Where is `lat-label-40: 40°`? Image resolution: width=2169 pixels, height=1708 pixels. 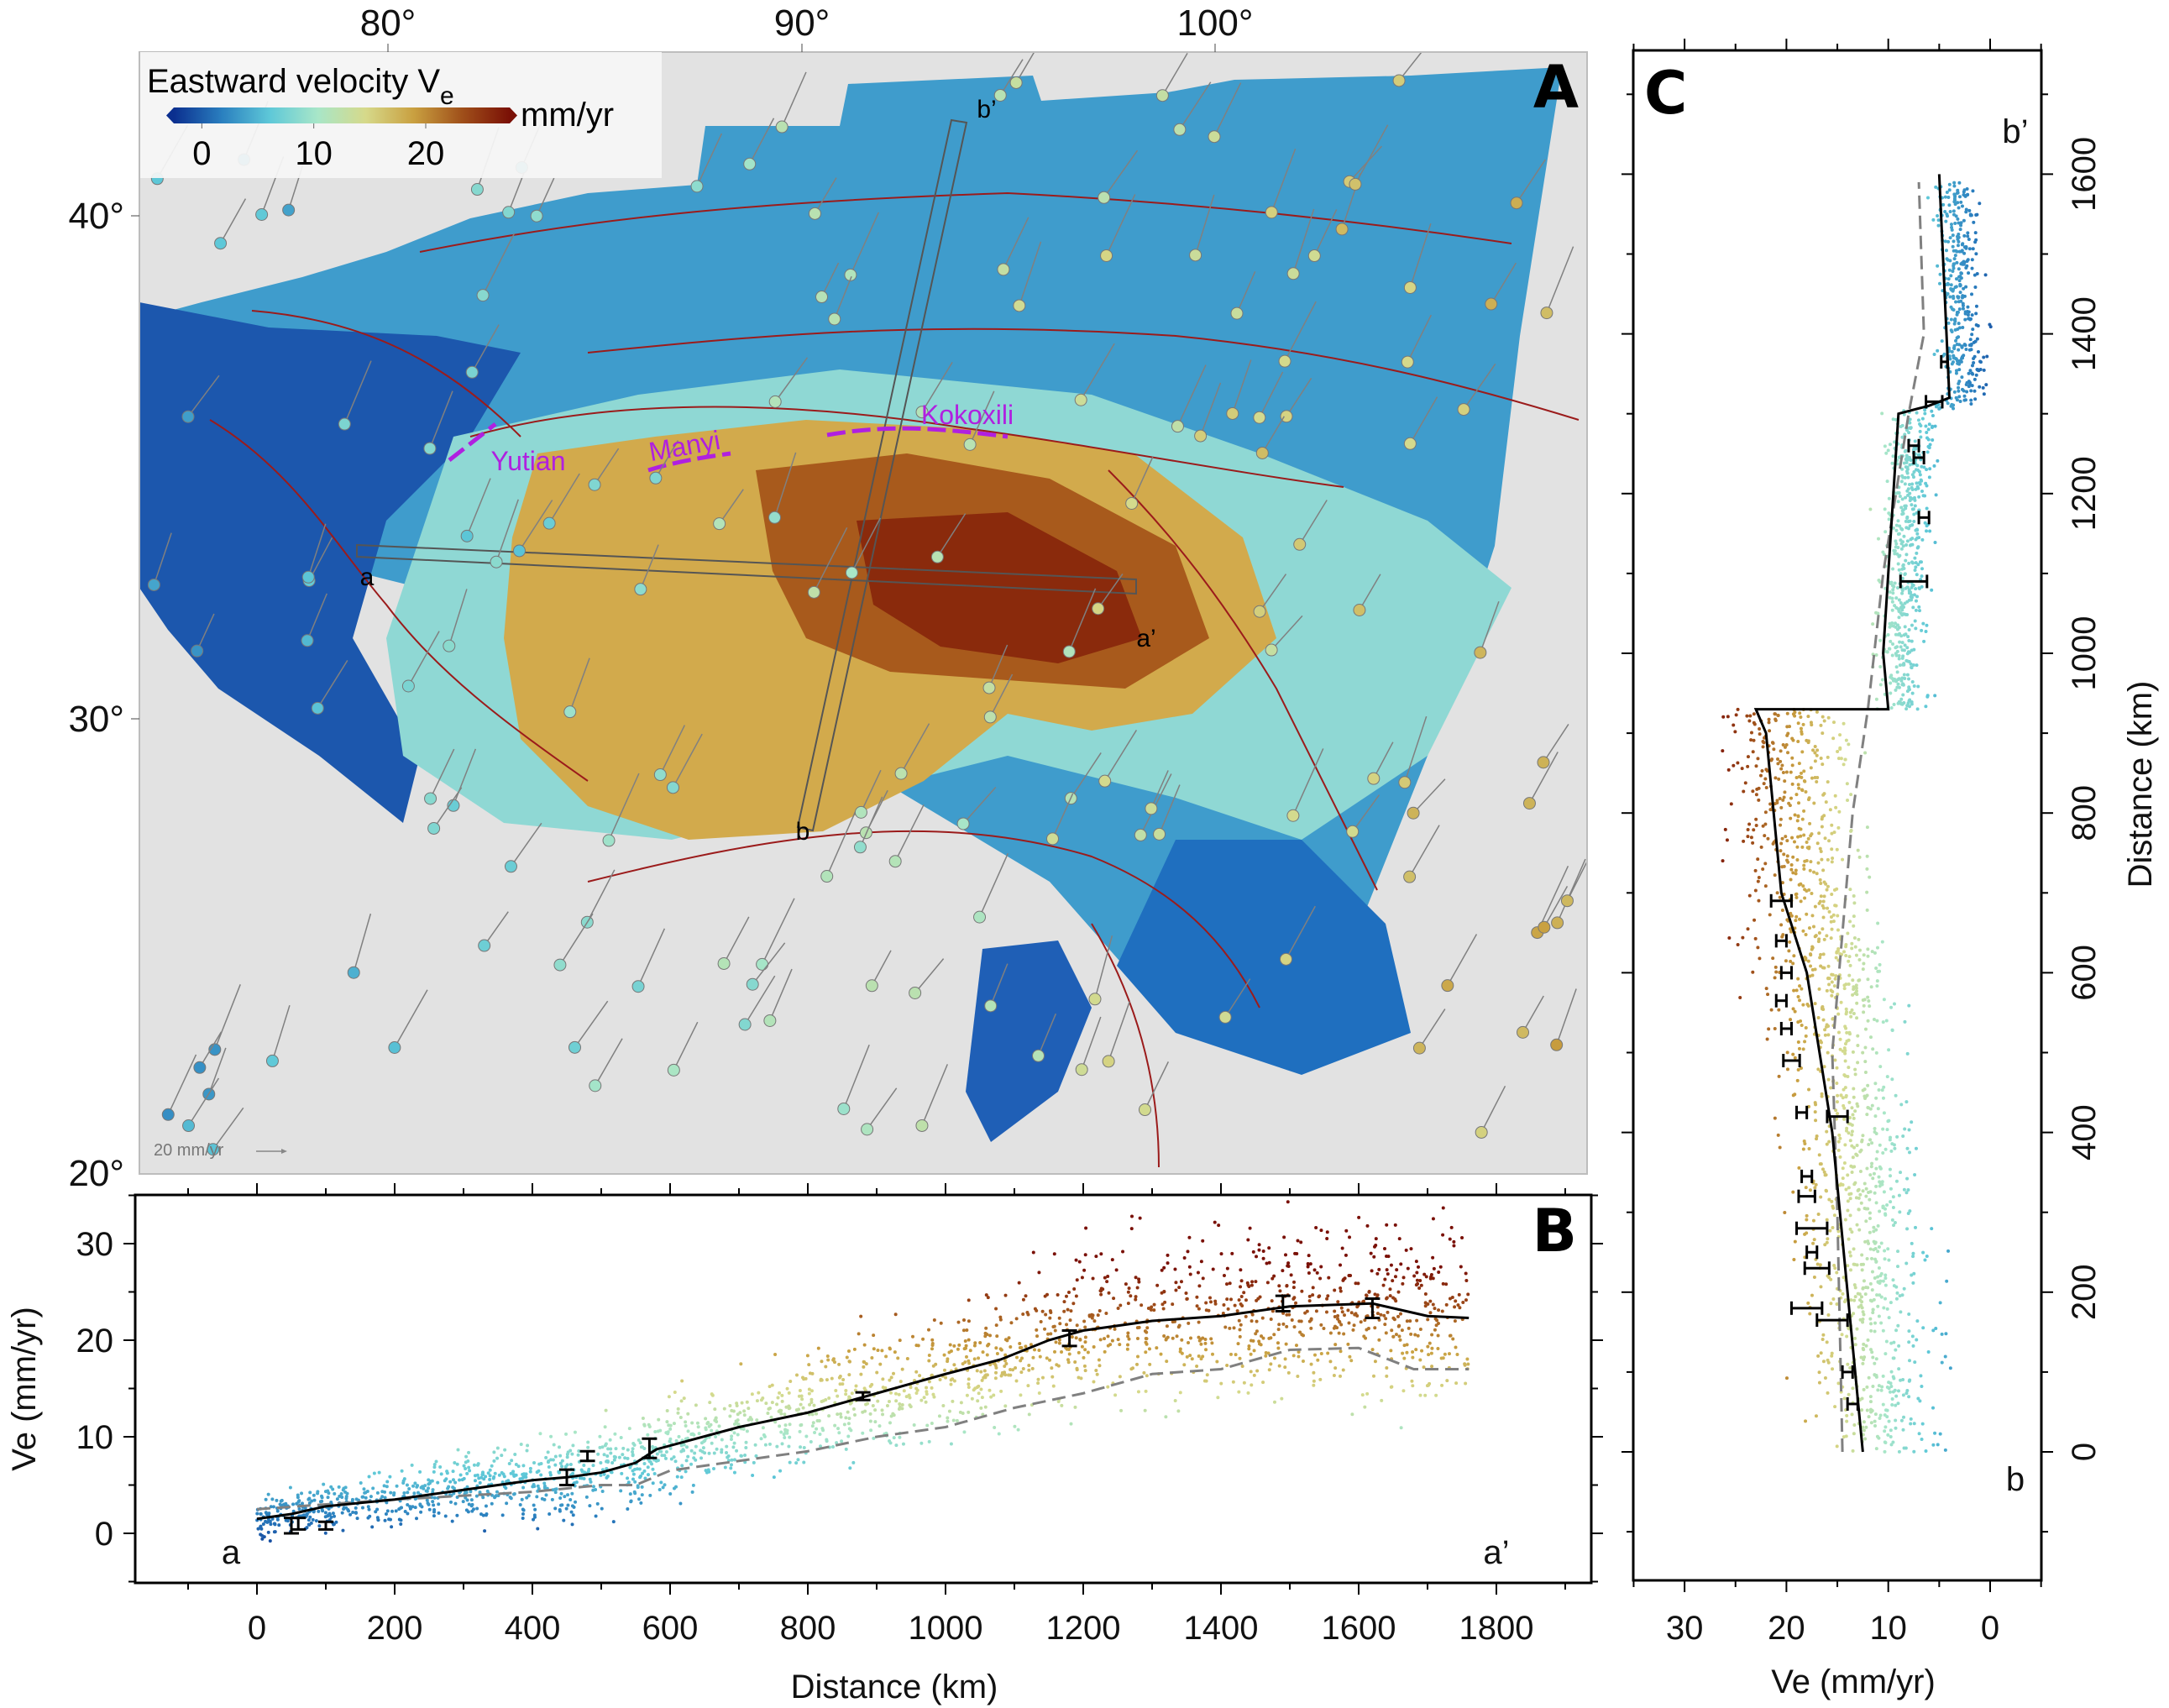
lat-label-40: 40° is located at coordinates (96, 216).